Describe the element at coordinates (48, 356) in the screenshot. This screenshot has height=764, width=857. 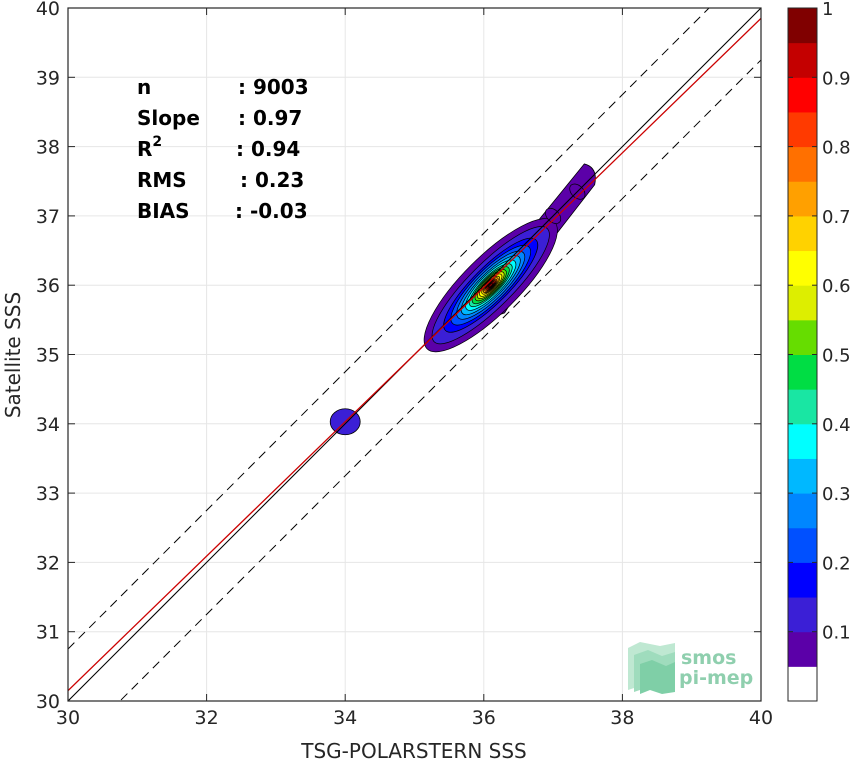
I see `y-tick-label: 35` at that location.